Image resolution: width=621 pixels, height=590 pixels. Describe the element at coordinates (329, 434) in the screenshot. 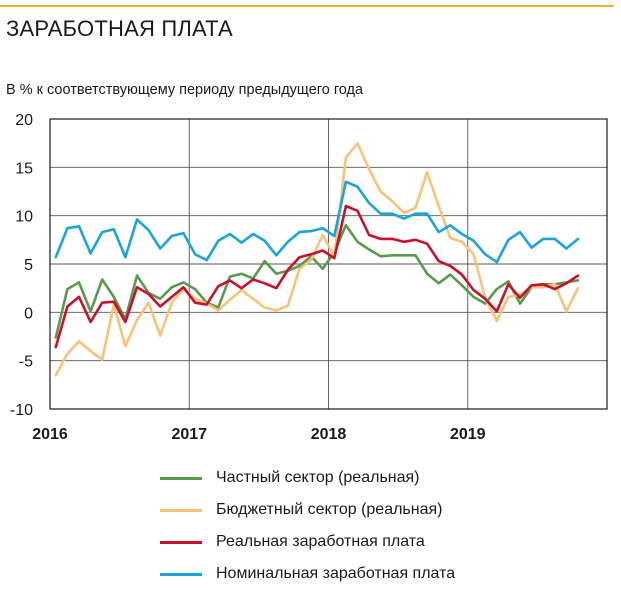

I see `x-tick-label: 2018` at that location.